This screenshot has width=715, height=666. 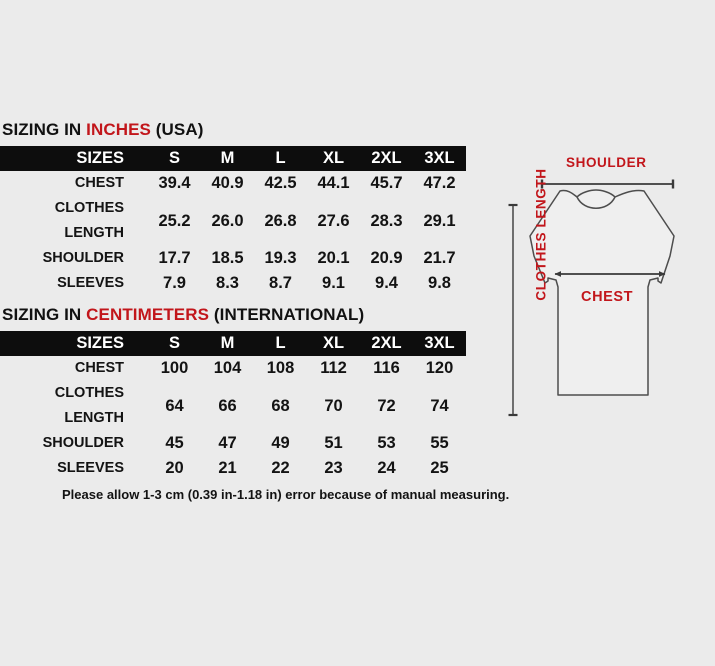 I want to click on cell-shoulder-2xl: 20.9, so click(x=386, y=258).